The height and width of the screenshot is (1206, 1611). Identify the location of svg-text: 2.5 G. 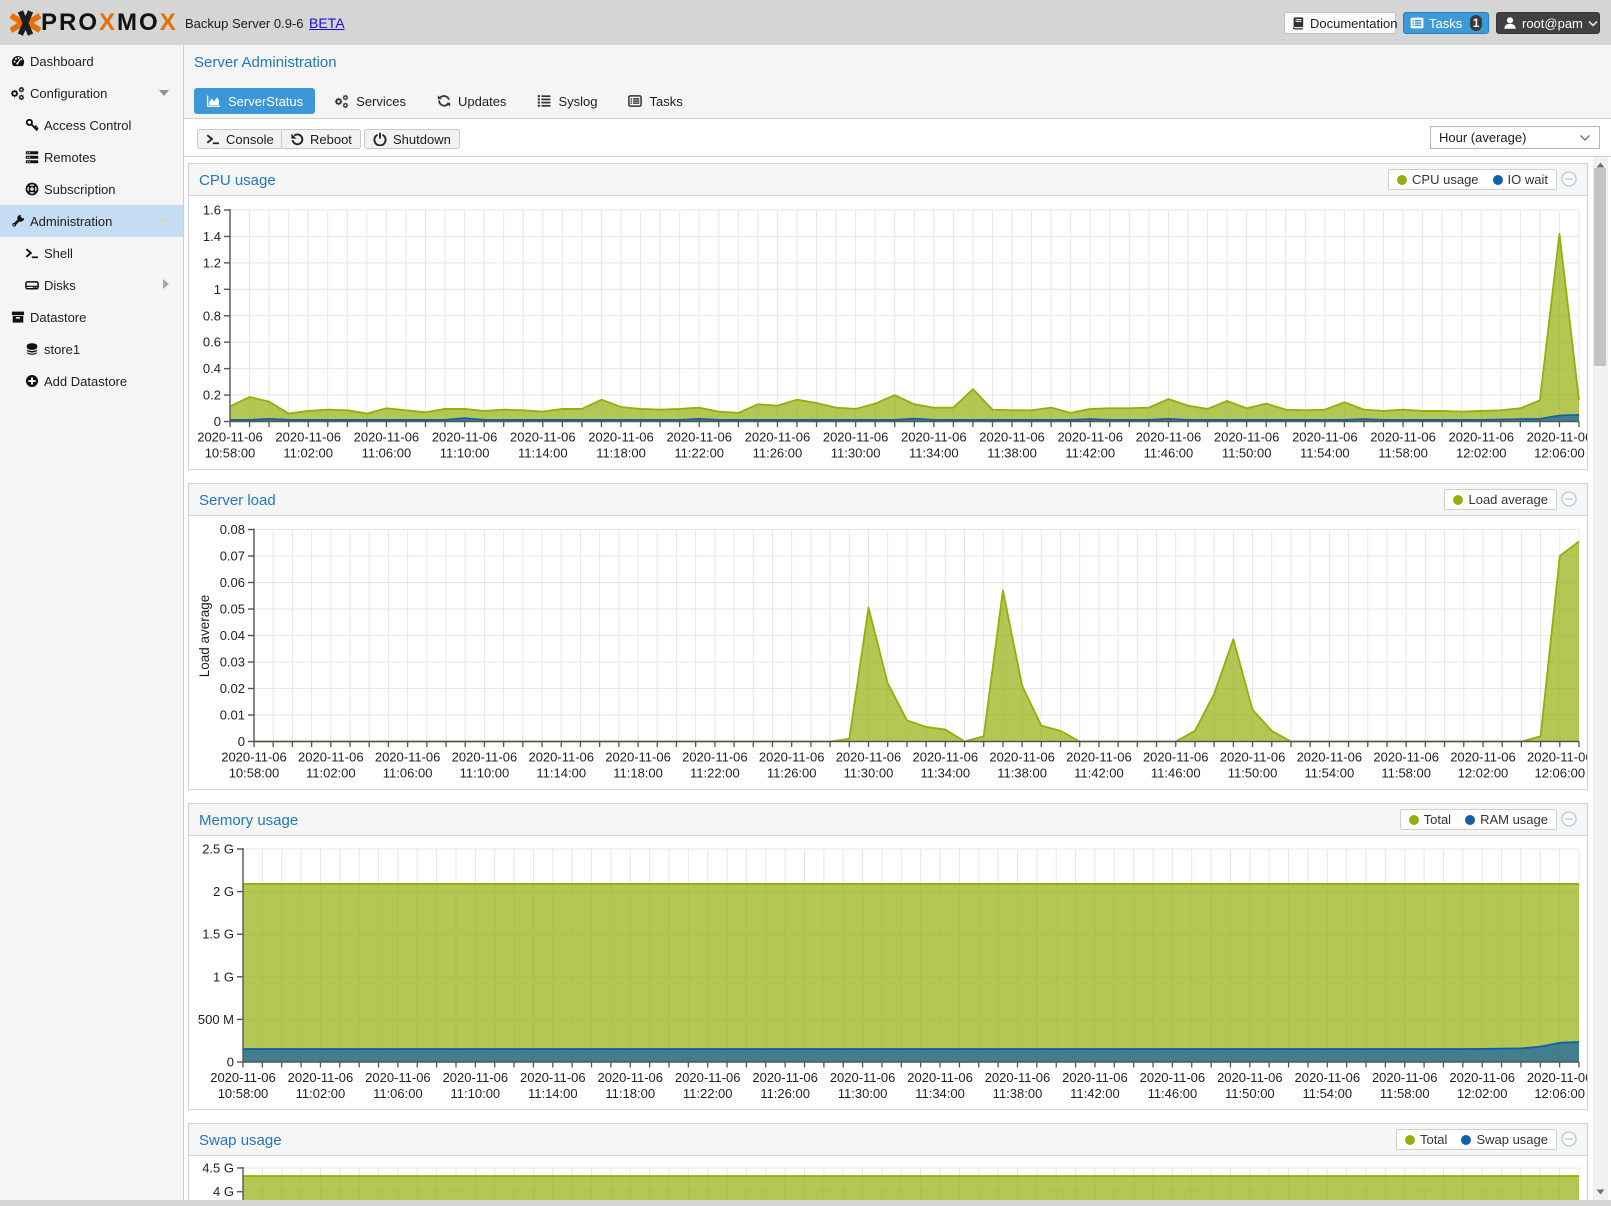
(218, 849).